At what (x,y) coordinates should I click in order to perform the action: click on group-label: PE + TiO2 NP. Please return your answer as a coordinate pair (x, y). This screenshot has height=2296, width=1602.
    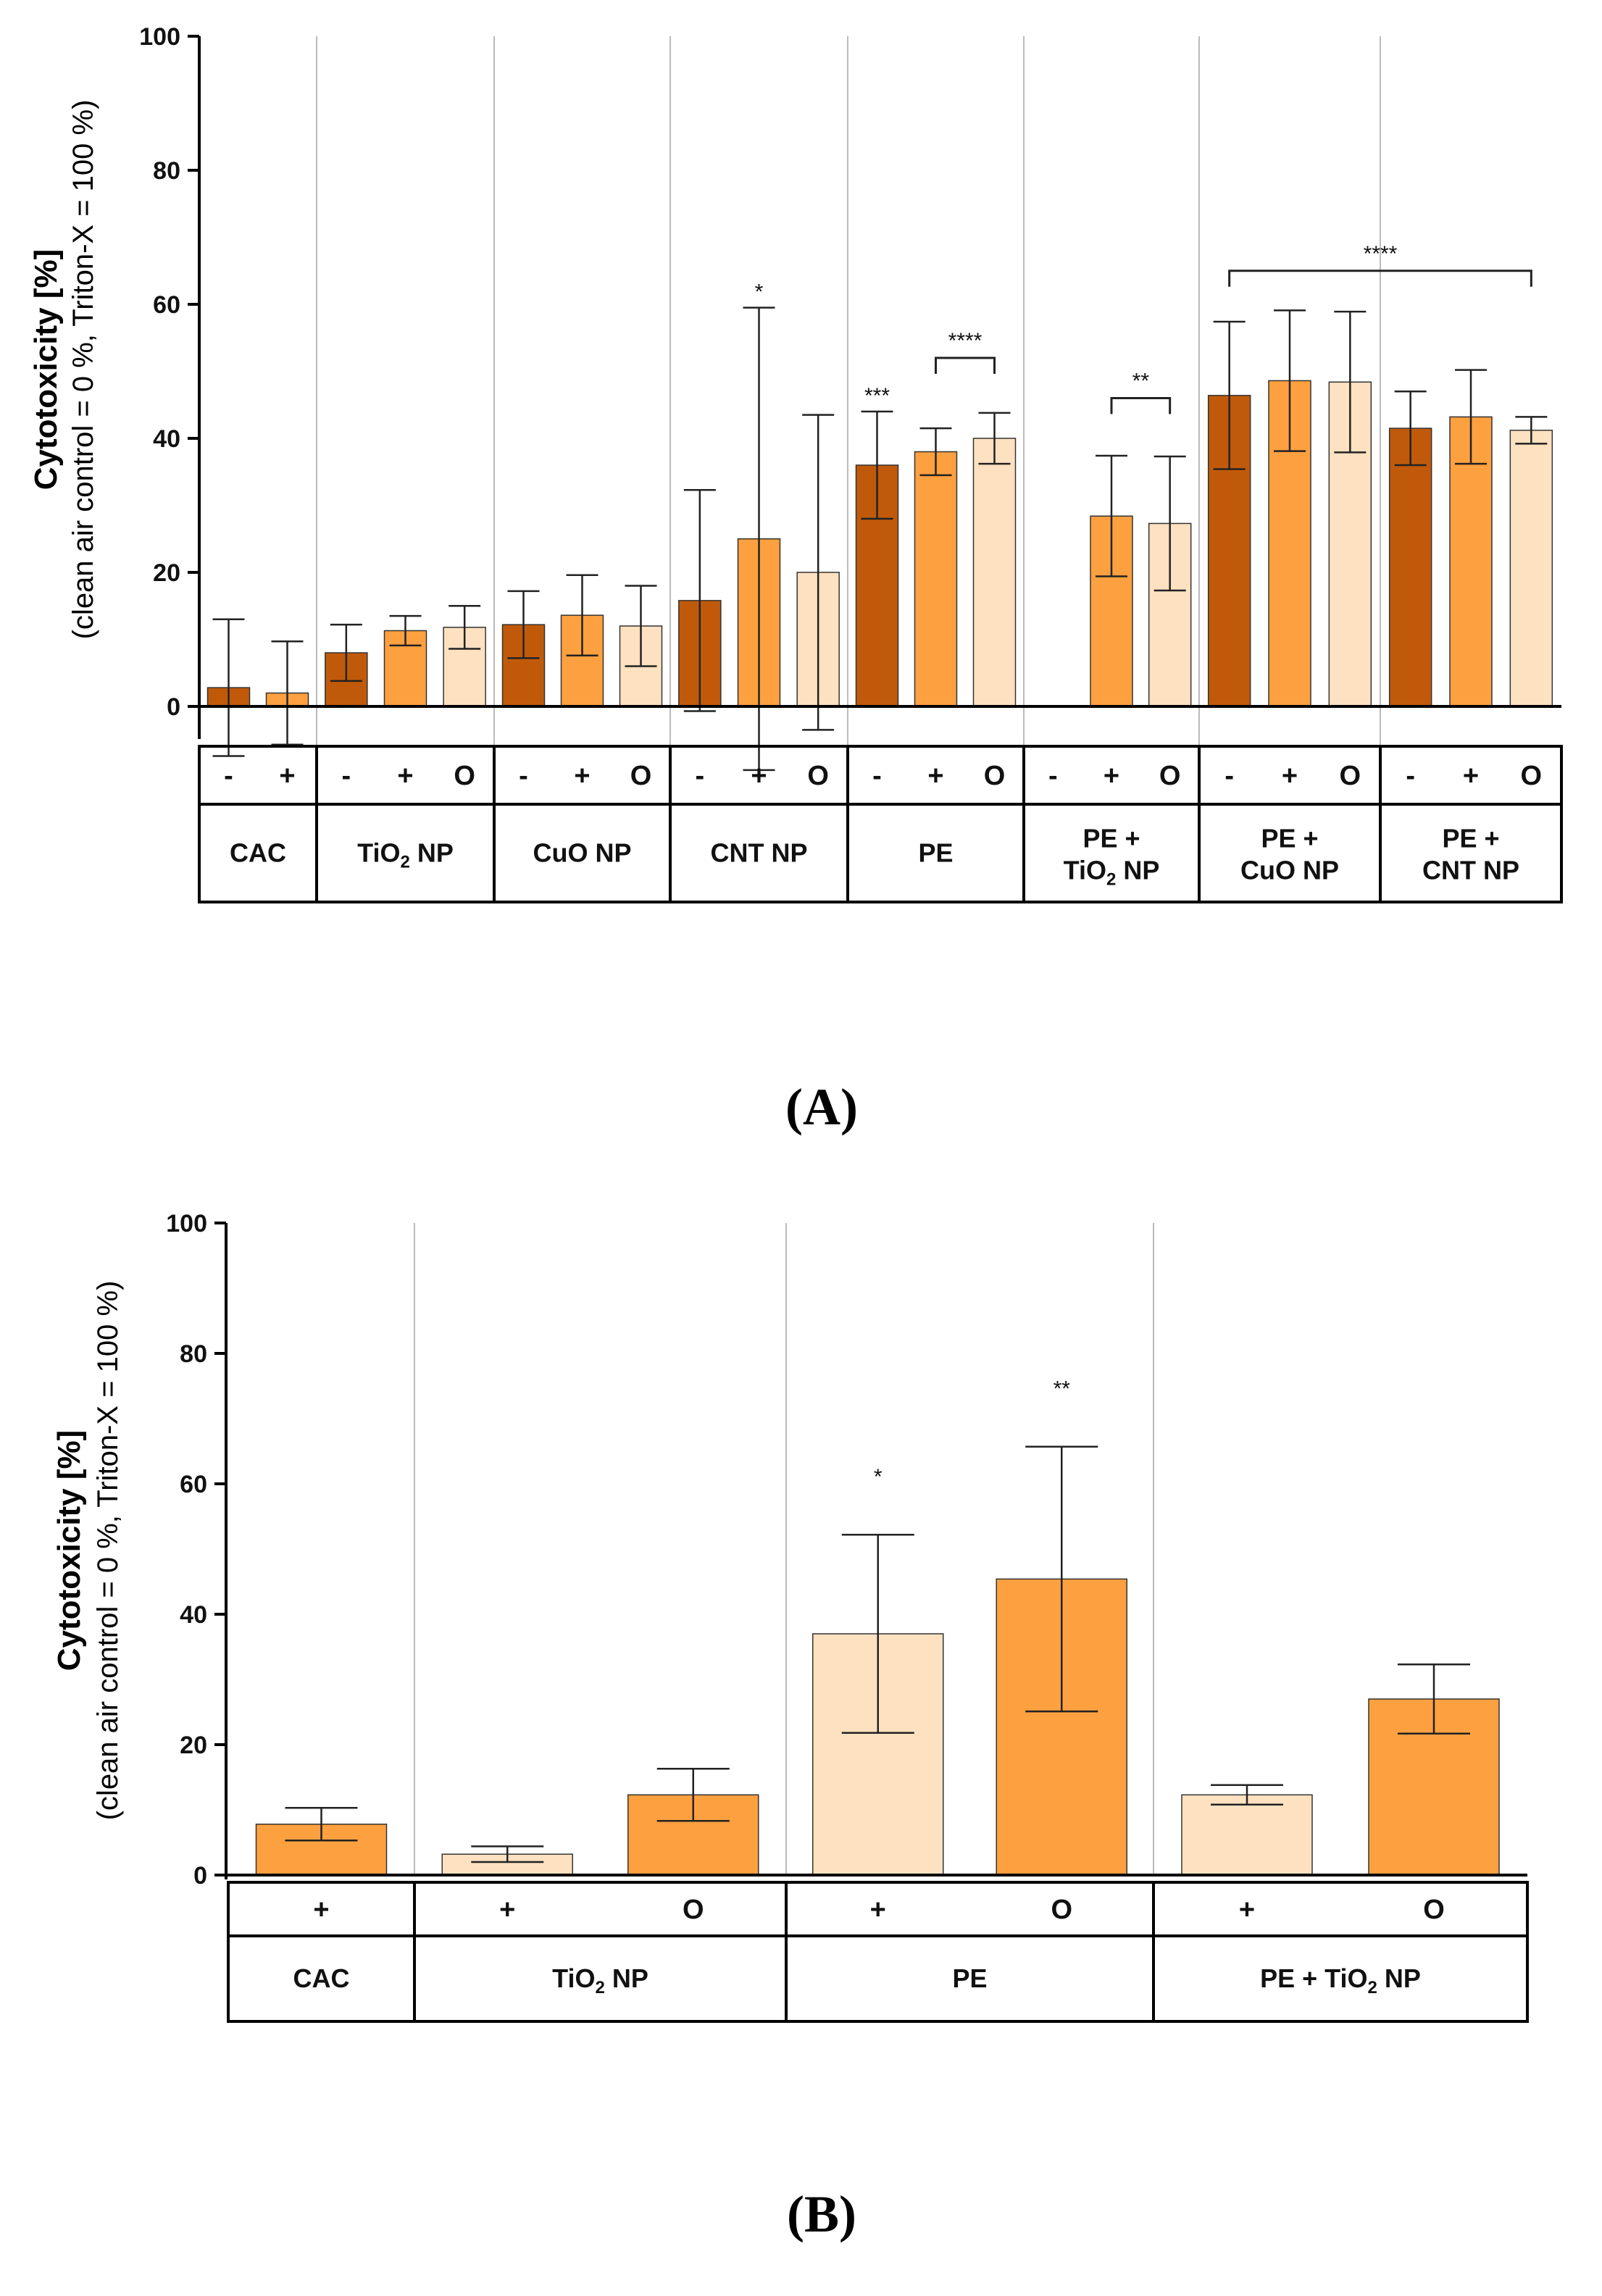
    Looking at the image, I should click on (1340, 1980).